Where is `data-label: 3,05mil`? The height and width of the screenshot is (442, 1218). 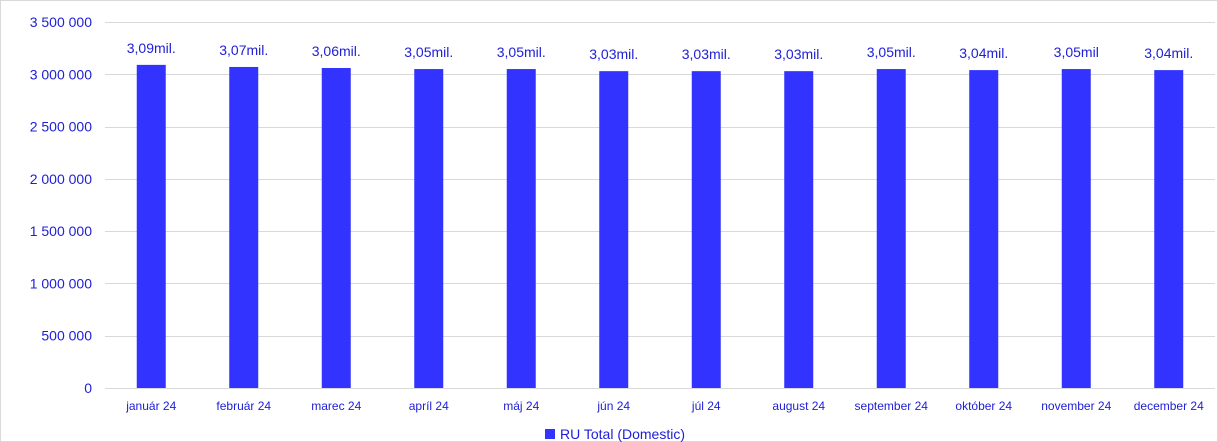 data-label: 3,05mil is located at coordinates (1076, 52).